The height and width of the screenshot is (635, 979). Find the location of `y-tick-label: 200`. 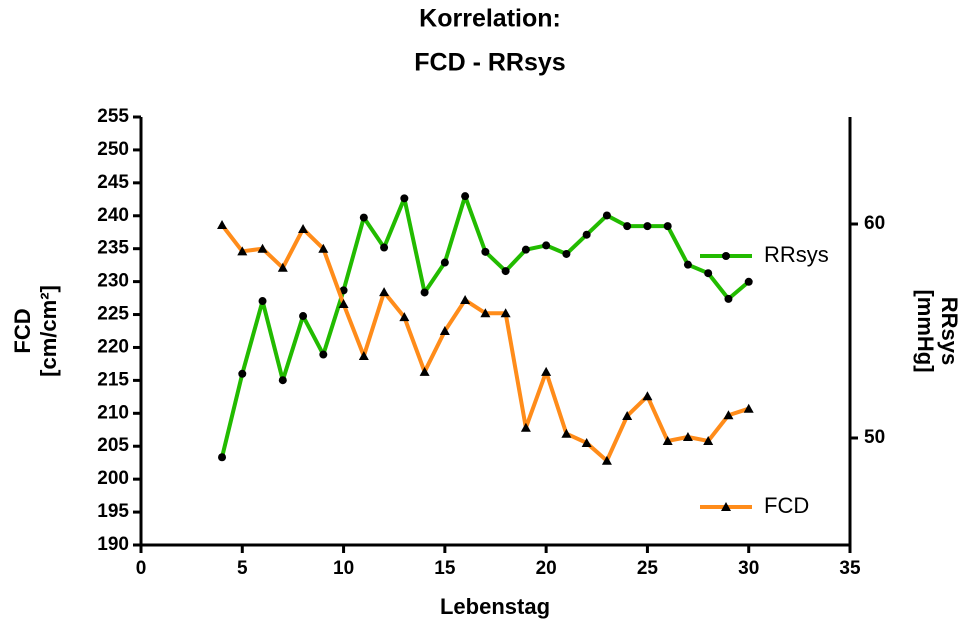

y-tick-label: 200 is located at coordinates (113, 478).